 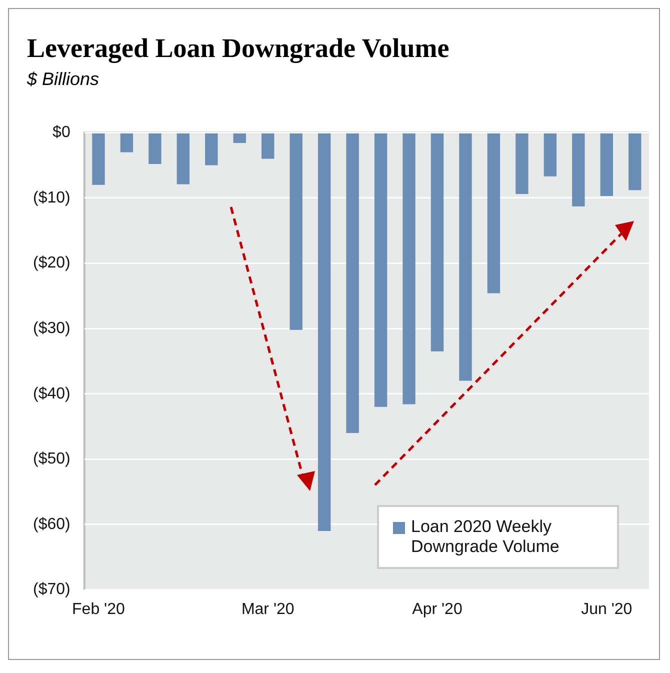 I want to click on y-tick-label: ($20), so click(x=51, y=263).